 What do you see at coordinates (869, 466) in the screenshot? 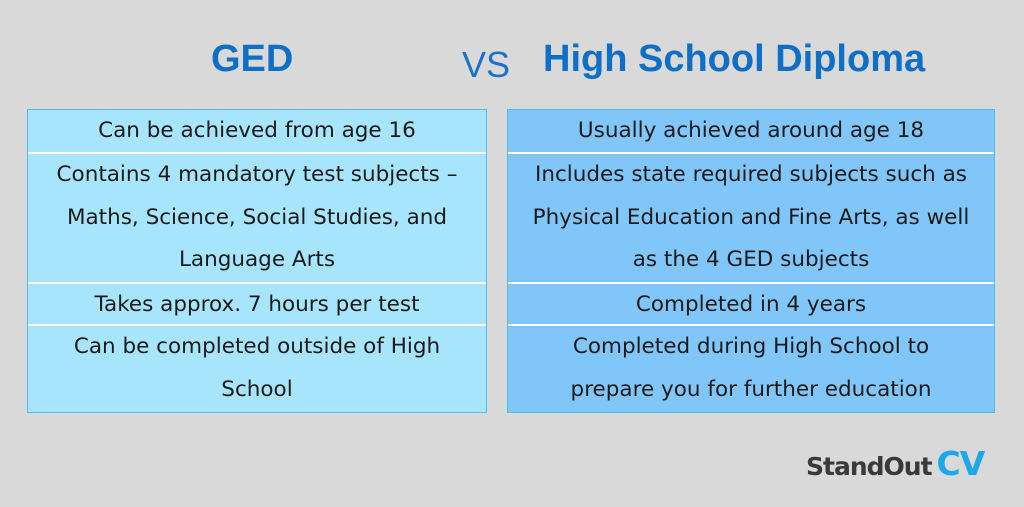
I see `logo-text: StandOut` at bounding box center [869, 466].